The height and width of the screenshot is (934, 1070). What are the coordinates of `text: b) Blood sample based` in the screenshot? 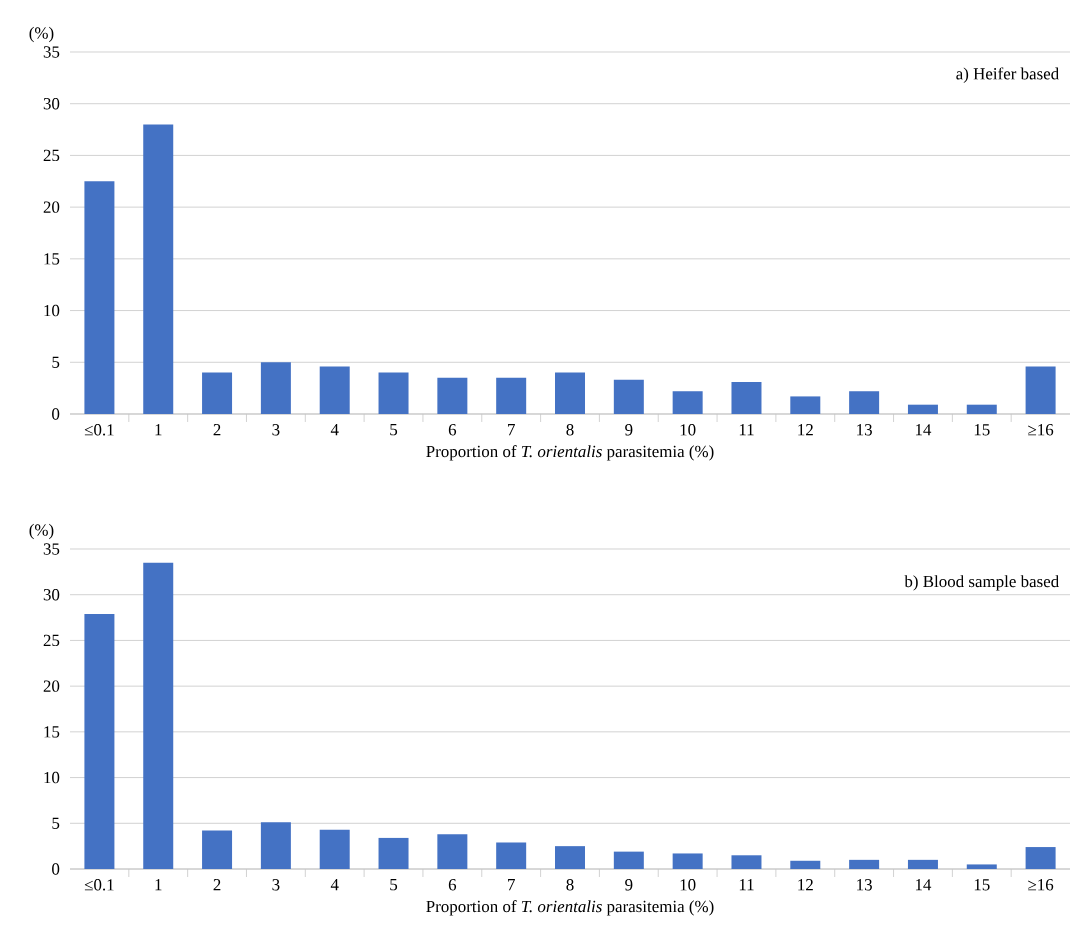 It's located at (981, 583).